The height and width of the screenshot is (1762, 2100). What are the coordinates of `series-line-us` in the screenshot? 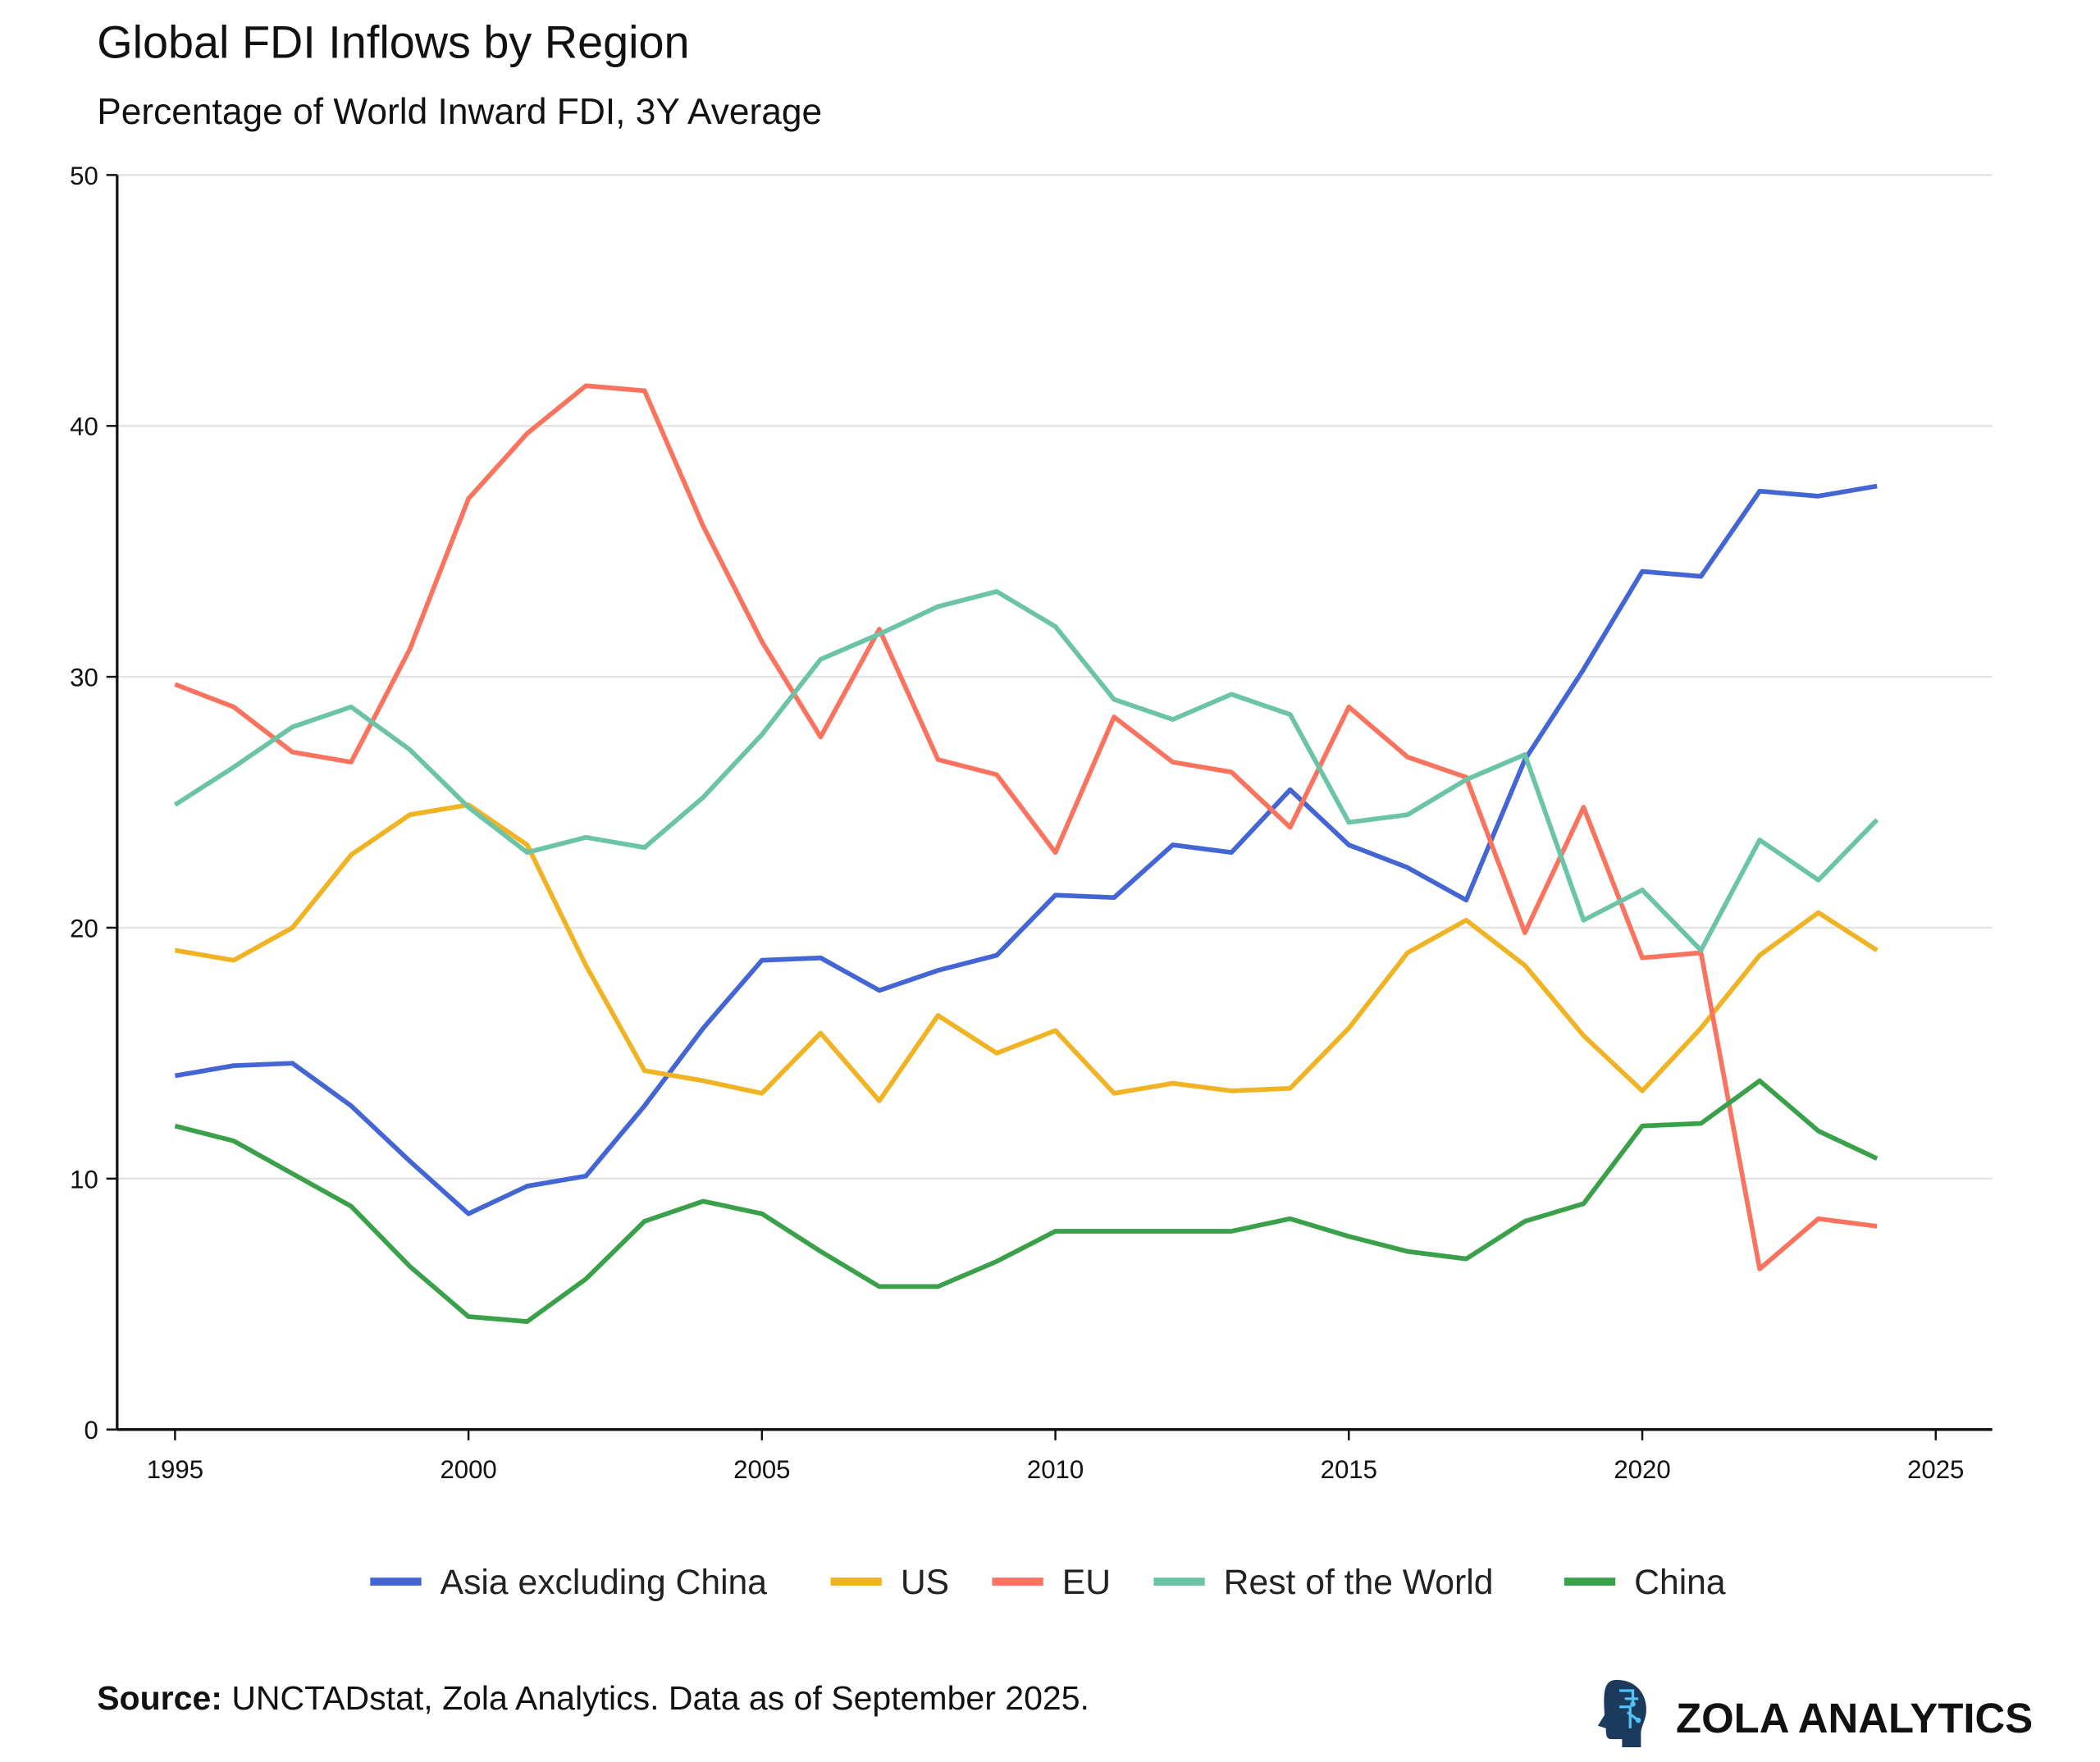 It's located at (1026, 952).